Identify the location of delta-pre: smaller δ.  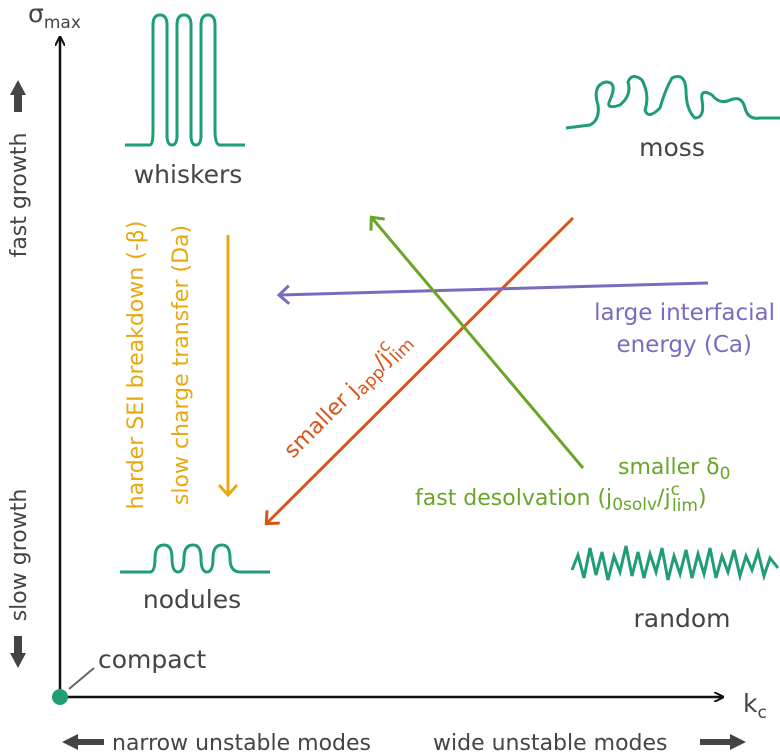
(669, 467).